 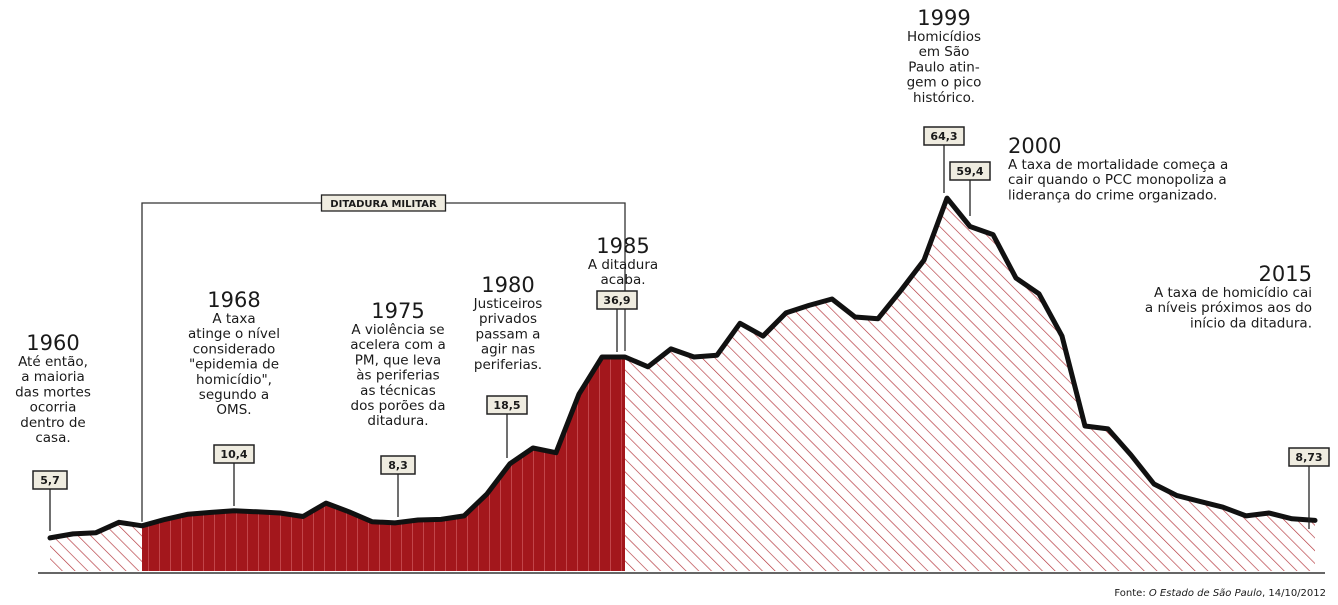 What do you see at coordinates (233, 300) in the screenshot?
I see `callout-year-1968: 1968` at bounding box center [233, 300].